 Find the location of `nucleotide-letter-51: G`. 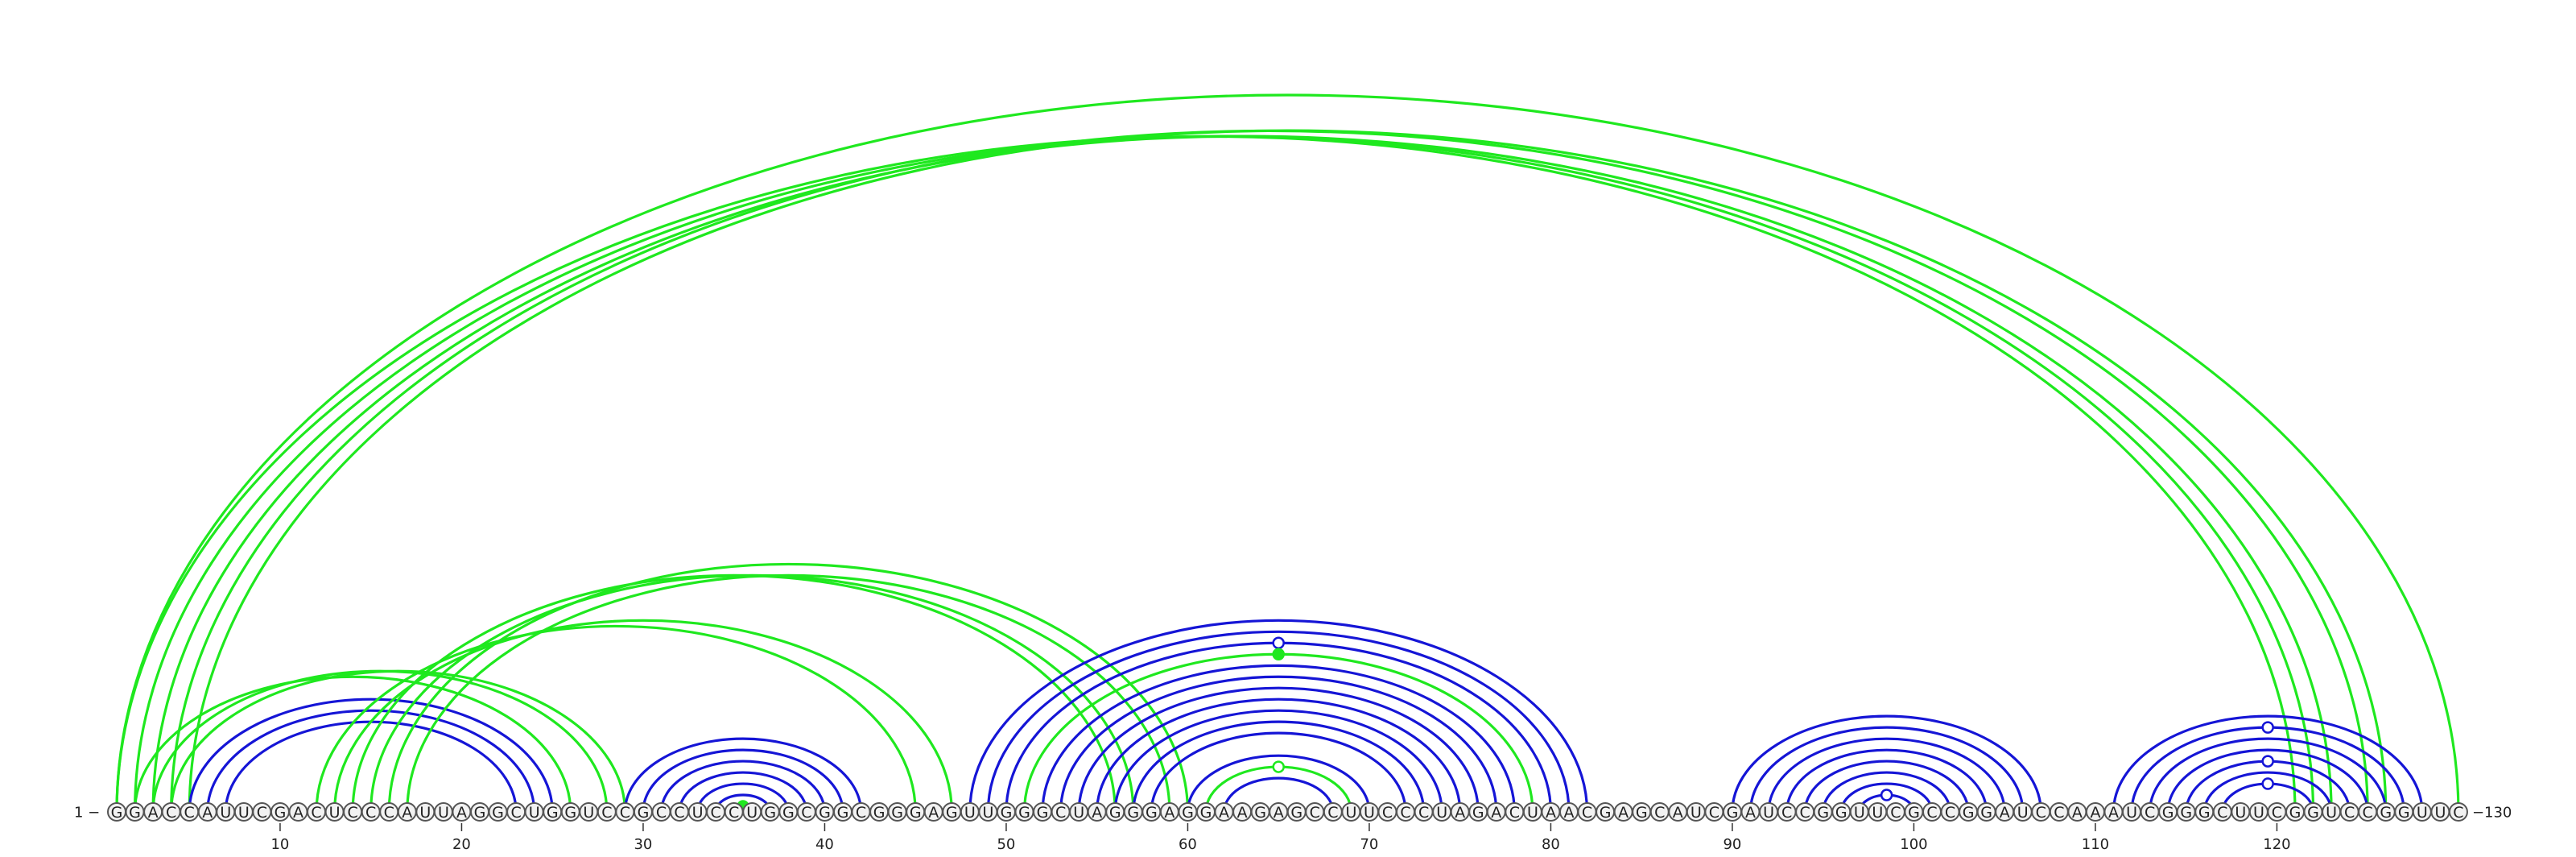

nucleotide-letter-51: G is located at coordinates (1024, 813).